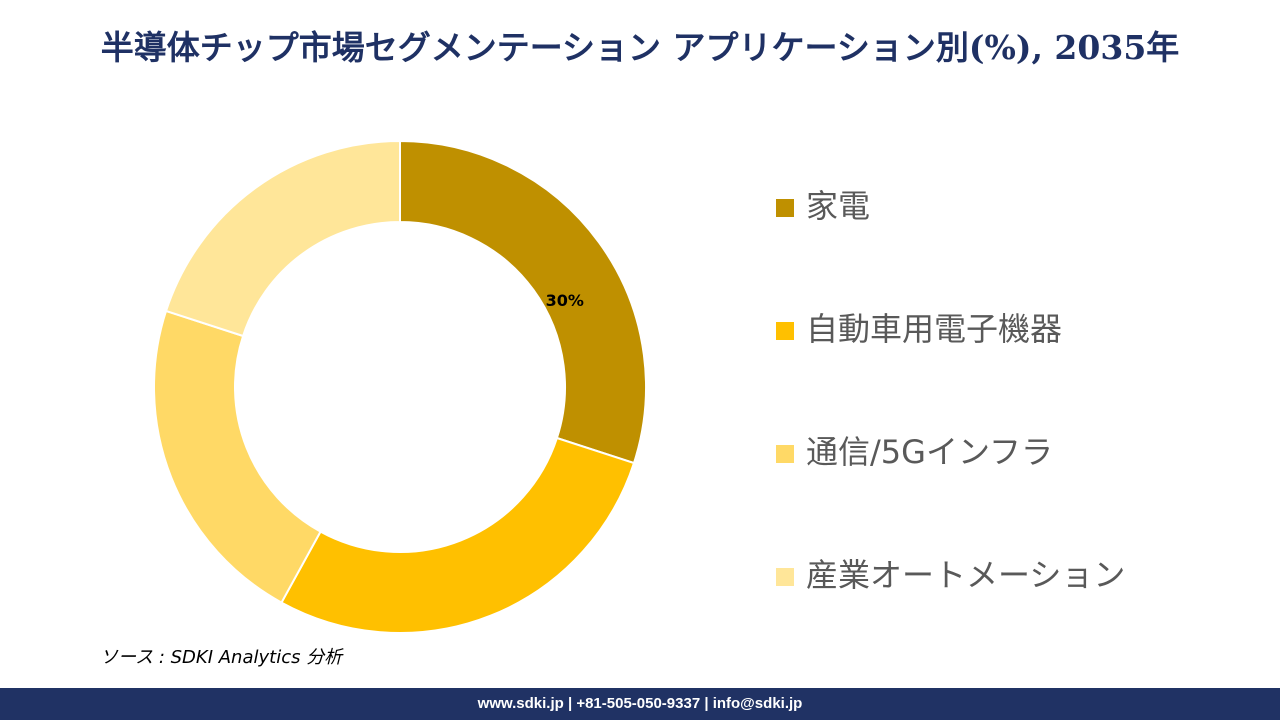 The image size is (1280, 720). I want to click on chart-title: 半導体チップ市場セグメンテーション アプリケーション別(%), 2035年, so click(640, 47).